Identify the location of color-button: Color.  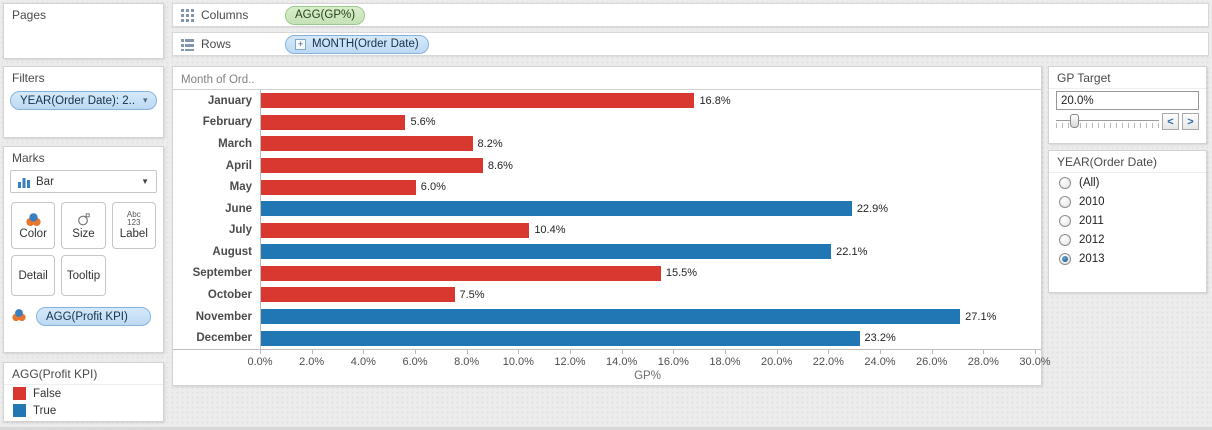
(33, 225).